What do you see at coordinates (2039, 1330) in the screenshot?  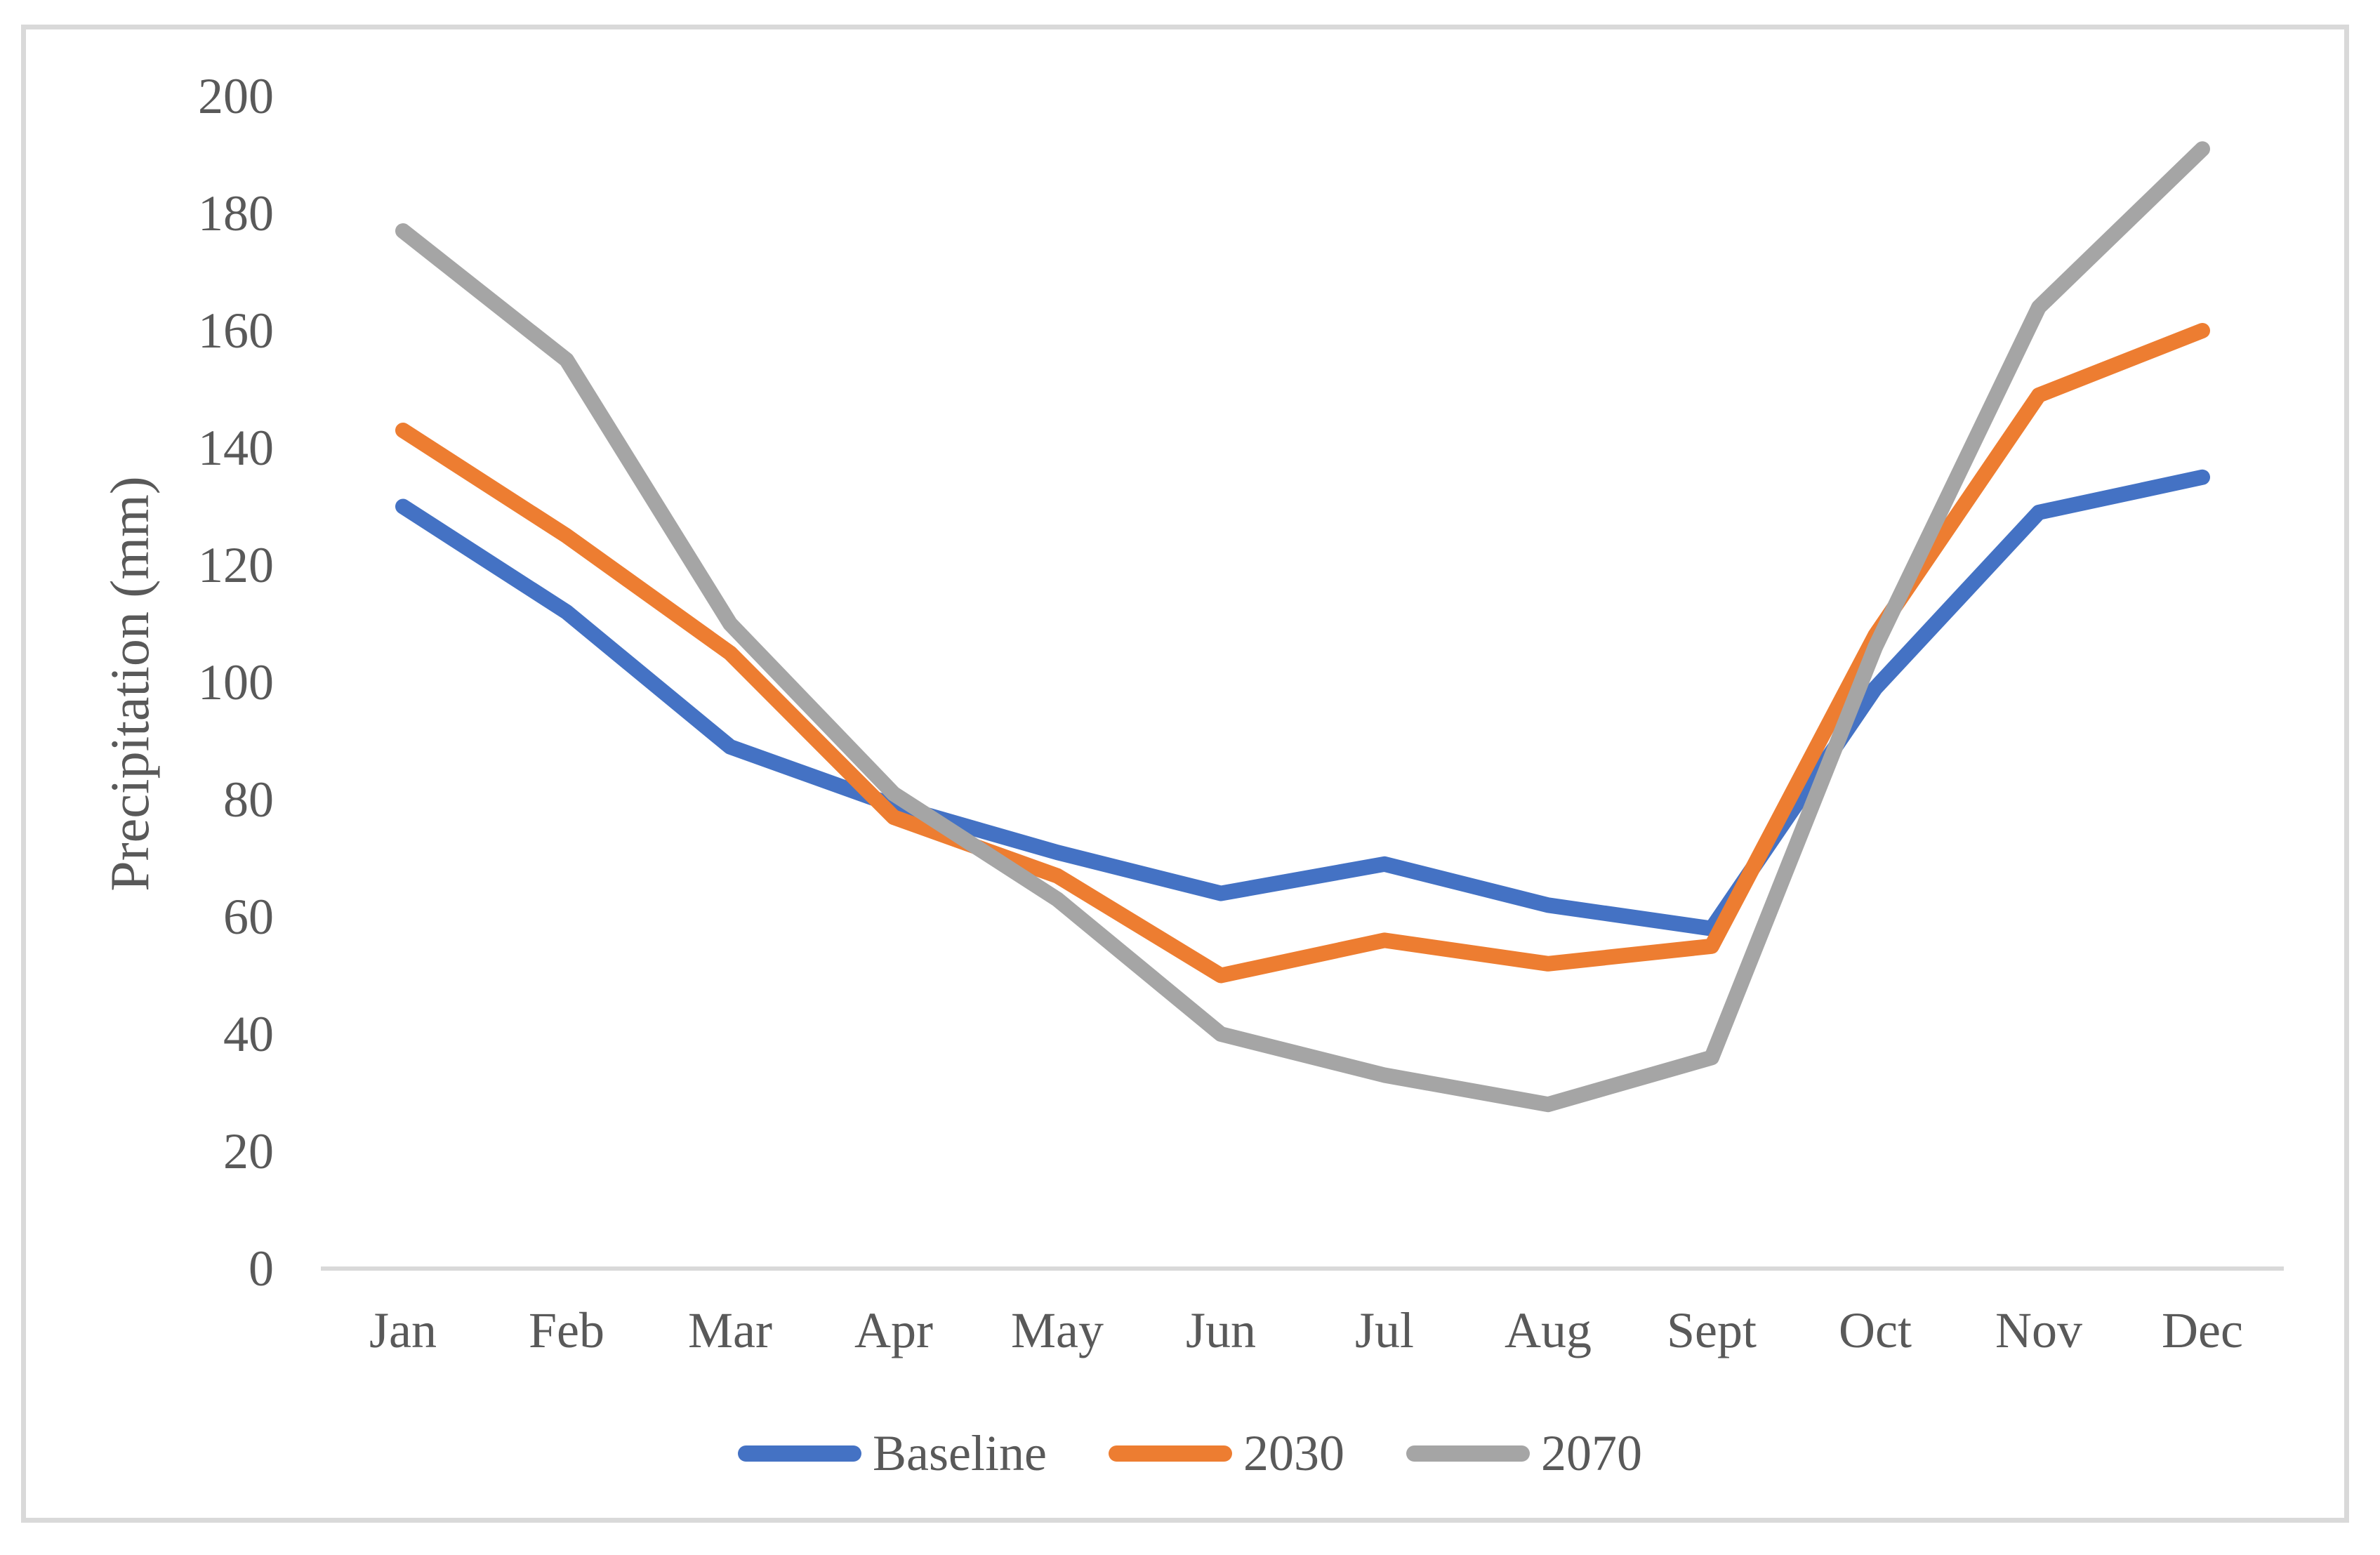 I see `x-tick-label-nov: Nov` at bounding box center [2039, 1330].